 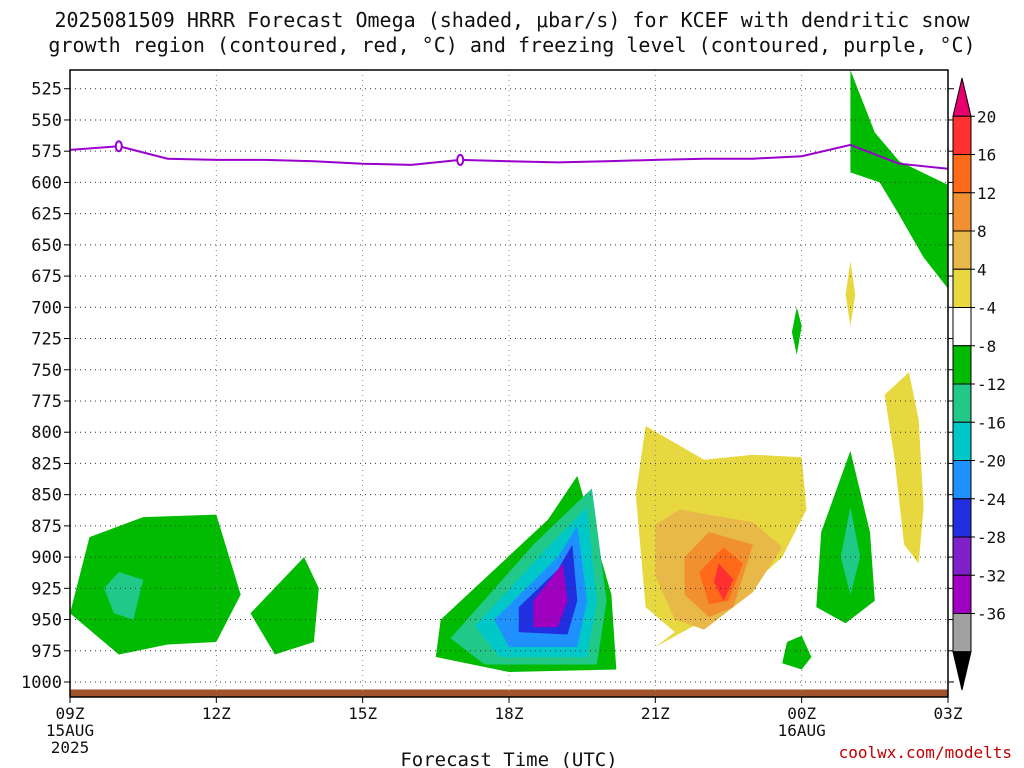 I want to click on y-tick-label: 650, so click(x=46, y=246).